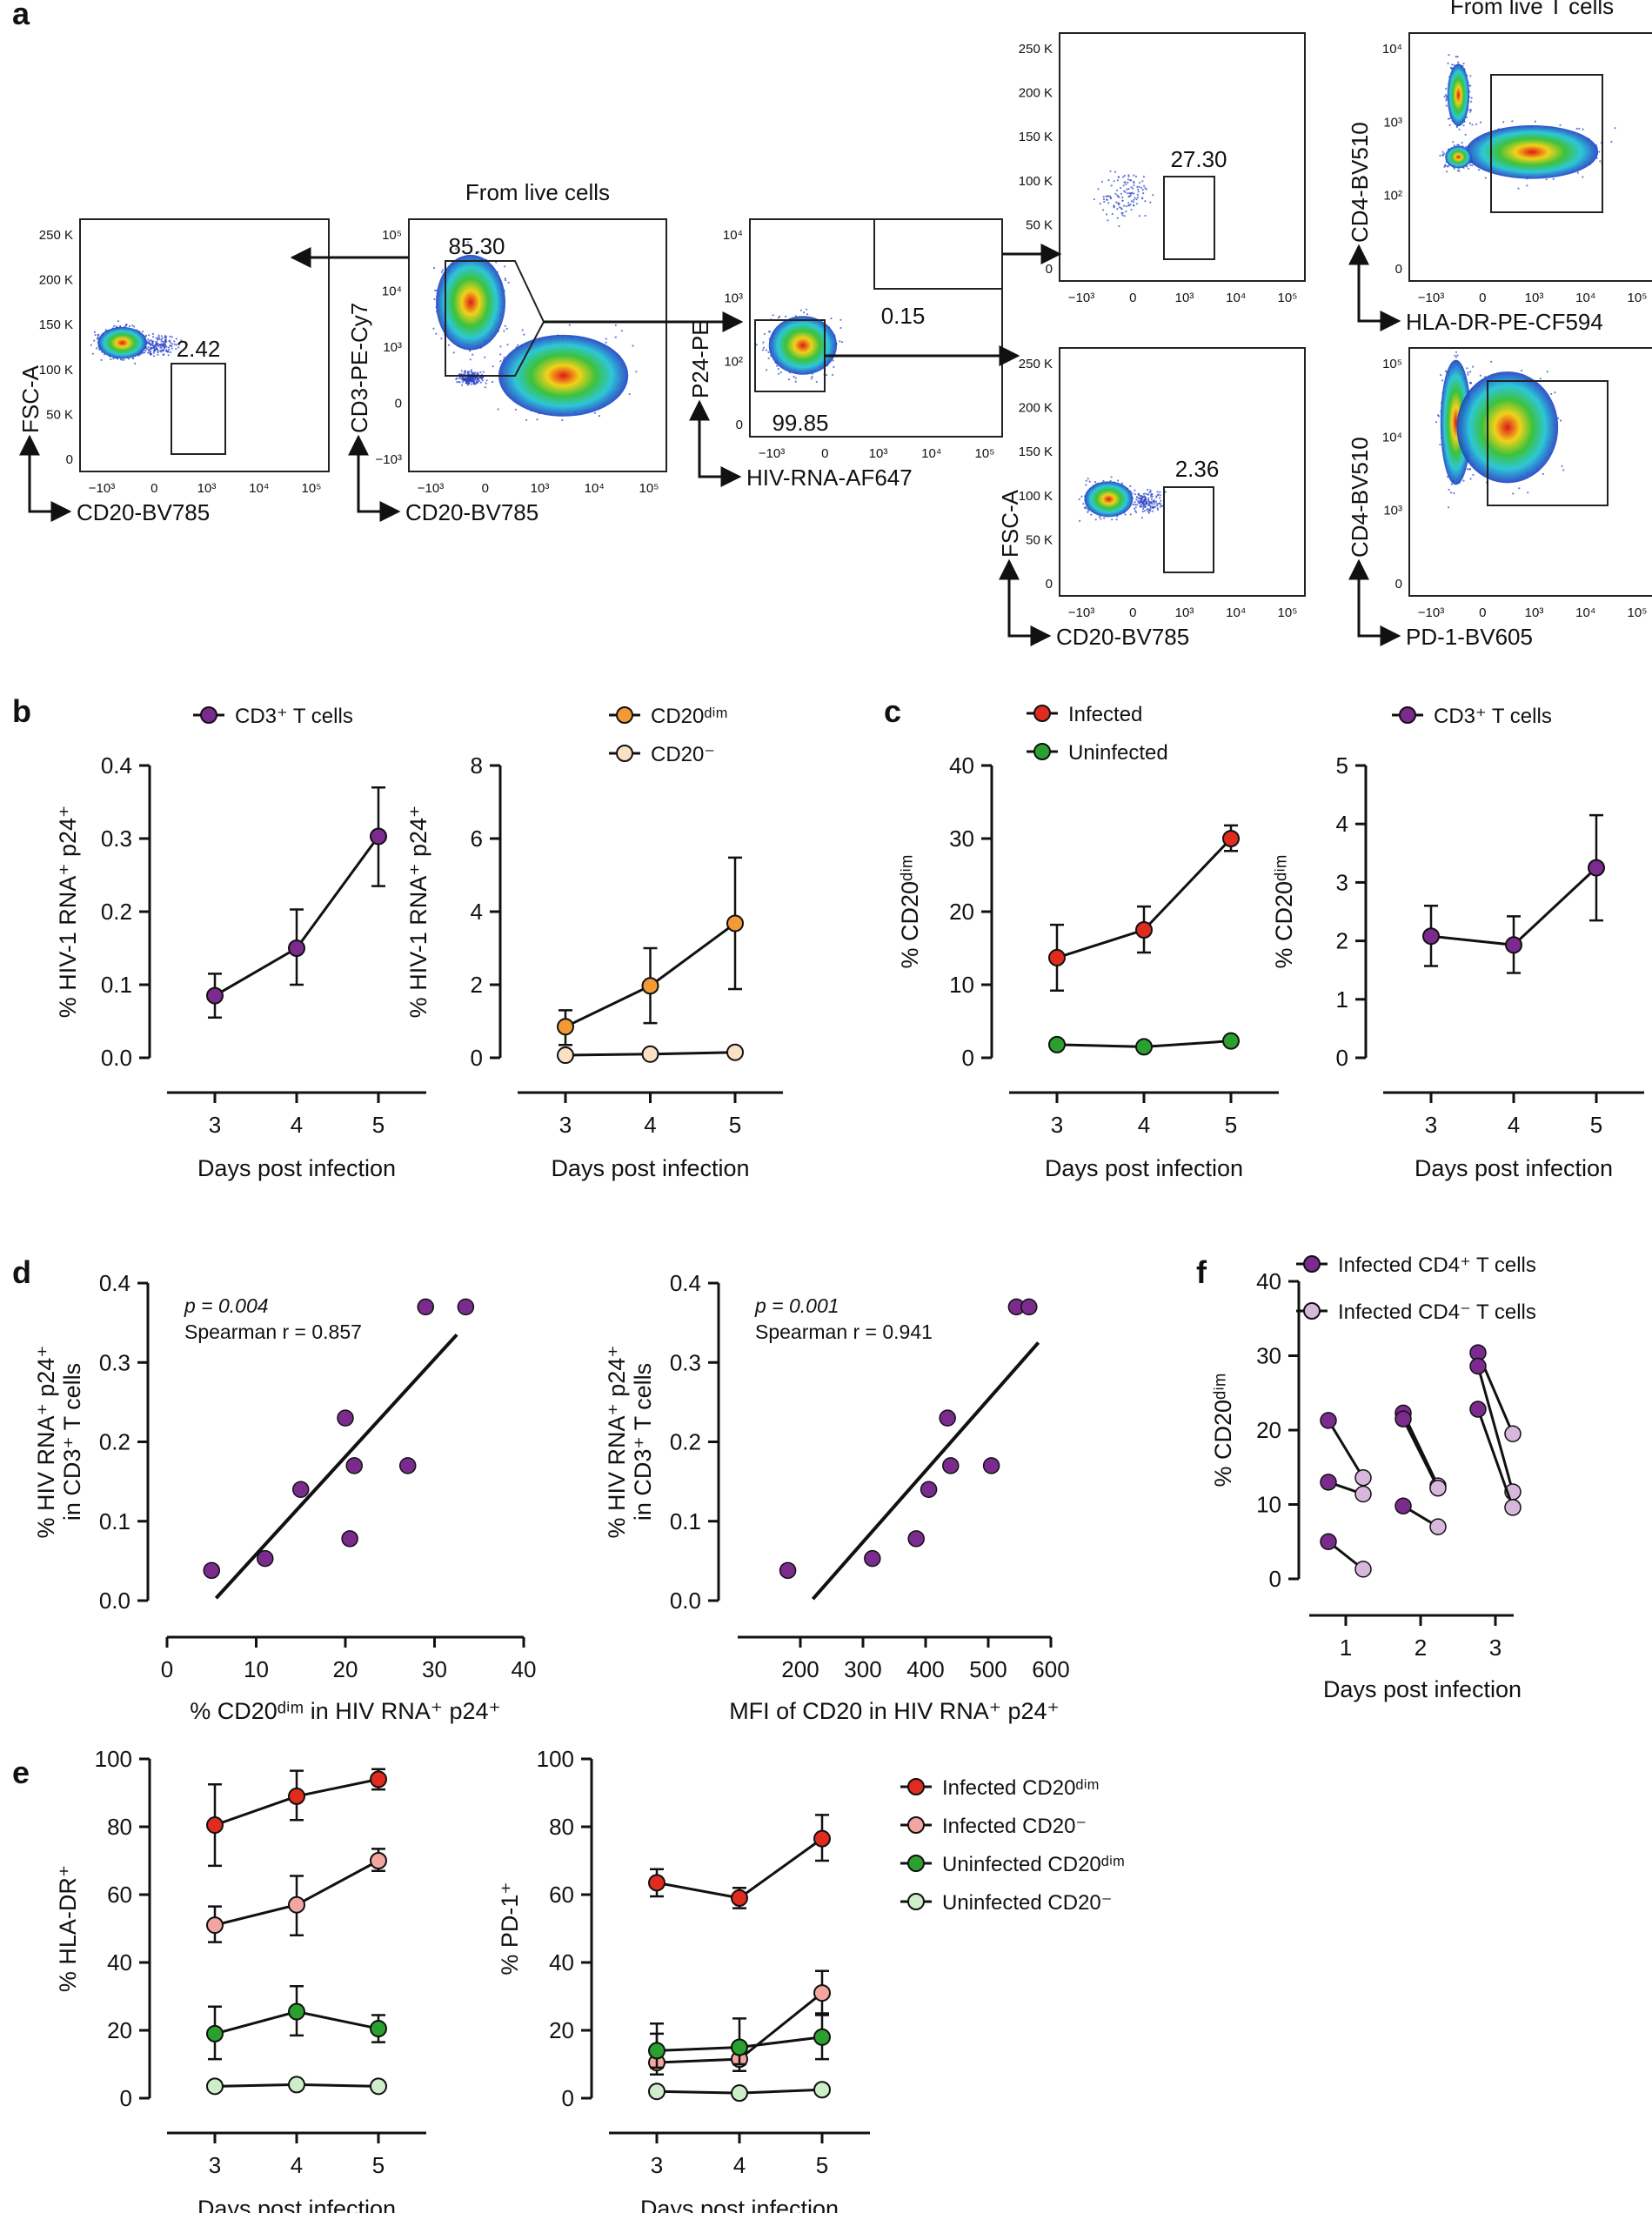 The image size is (1652, 2213). What do you see at coordinates (1036, 408) in the screenshot?
I see `flow-ytick-label: 200 K` at bounding box center [1036, 408].